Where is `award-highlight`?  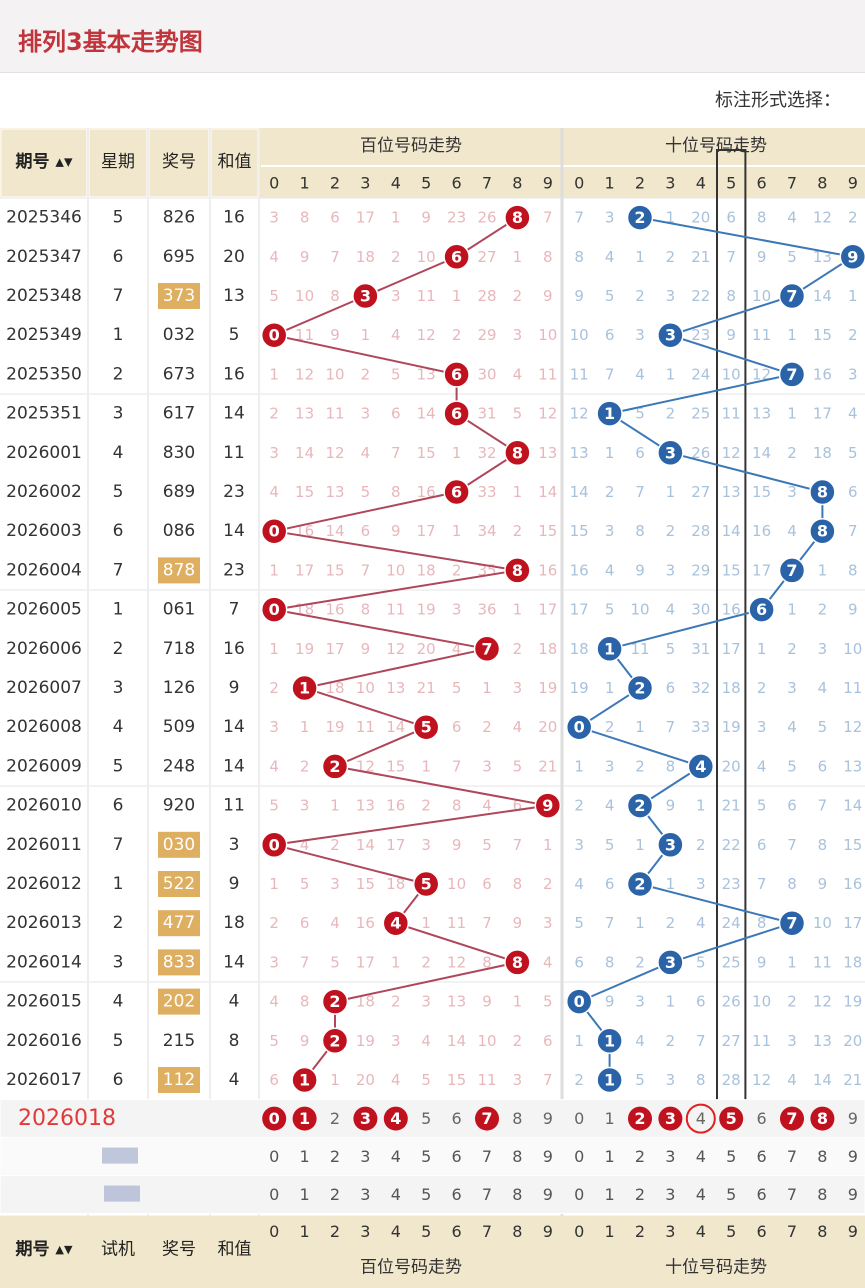 award-highlight is located at coordinates (179, 570).